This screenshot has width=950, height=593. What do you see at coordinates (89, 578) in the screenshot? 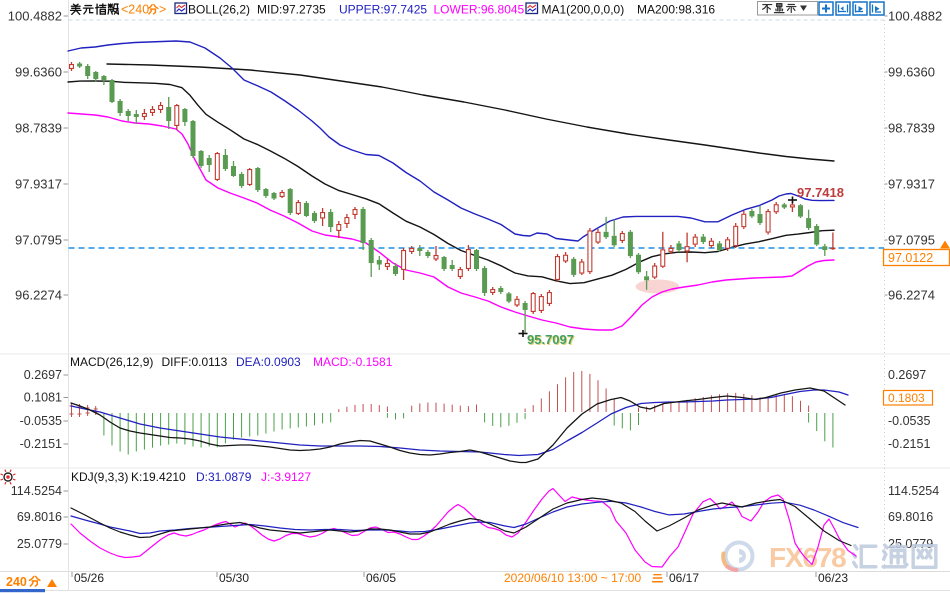
I see `svg-text: 05/26` at bounding box center [89, 578].